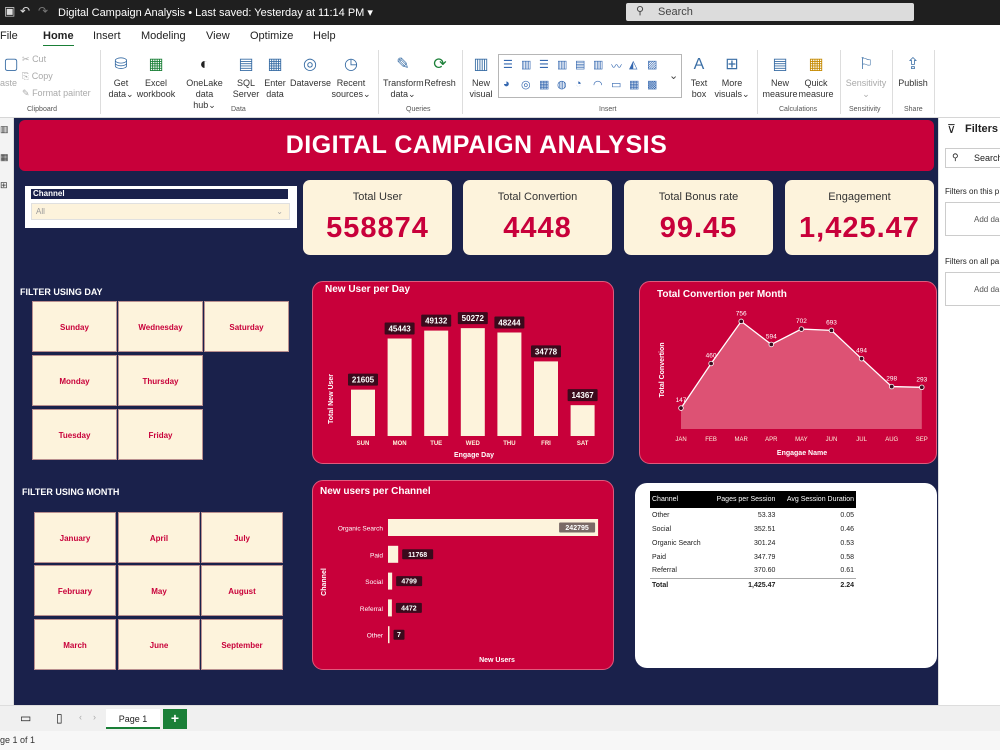 The image size is (1000, 750). Describe the element at coordinates (159, 644) in the screenshot. I see `month-tile-june: June` at that location.